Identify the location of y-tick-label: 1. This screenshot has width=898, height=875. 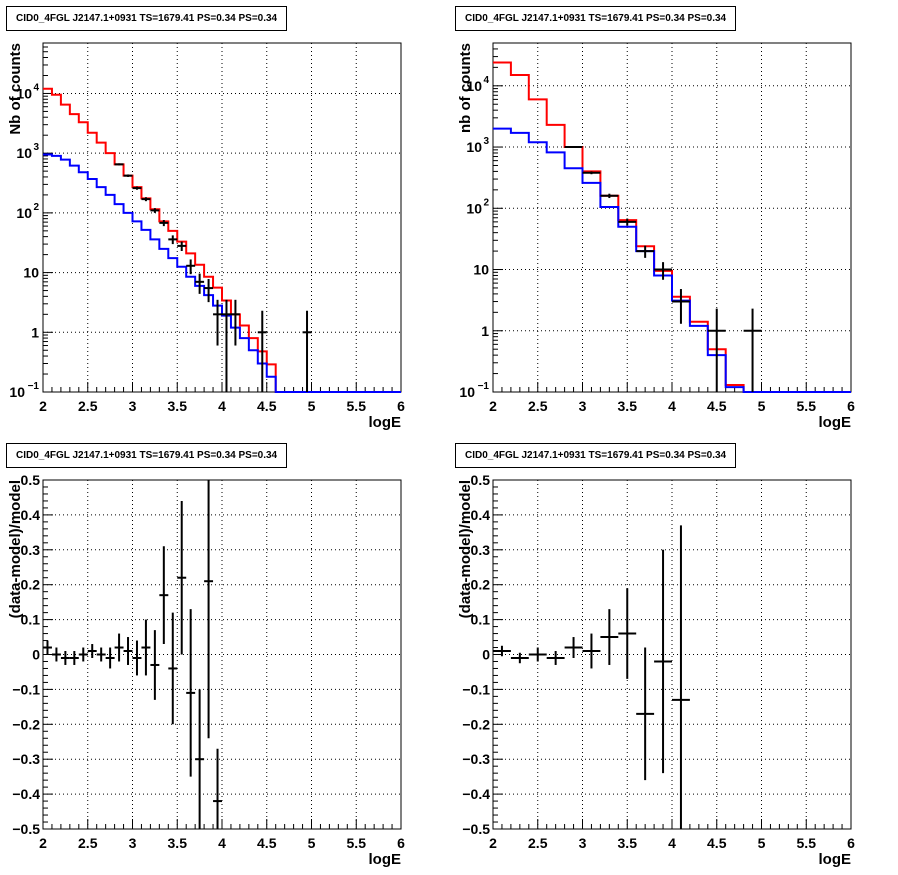
(35, 332).